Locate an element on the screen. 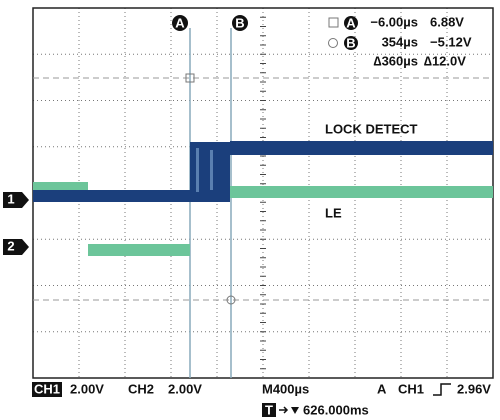 The width and height of the screenshot is (500, 420). status-ch1-scale: 2.00V is located at coordinates (87, 388).